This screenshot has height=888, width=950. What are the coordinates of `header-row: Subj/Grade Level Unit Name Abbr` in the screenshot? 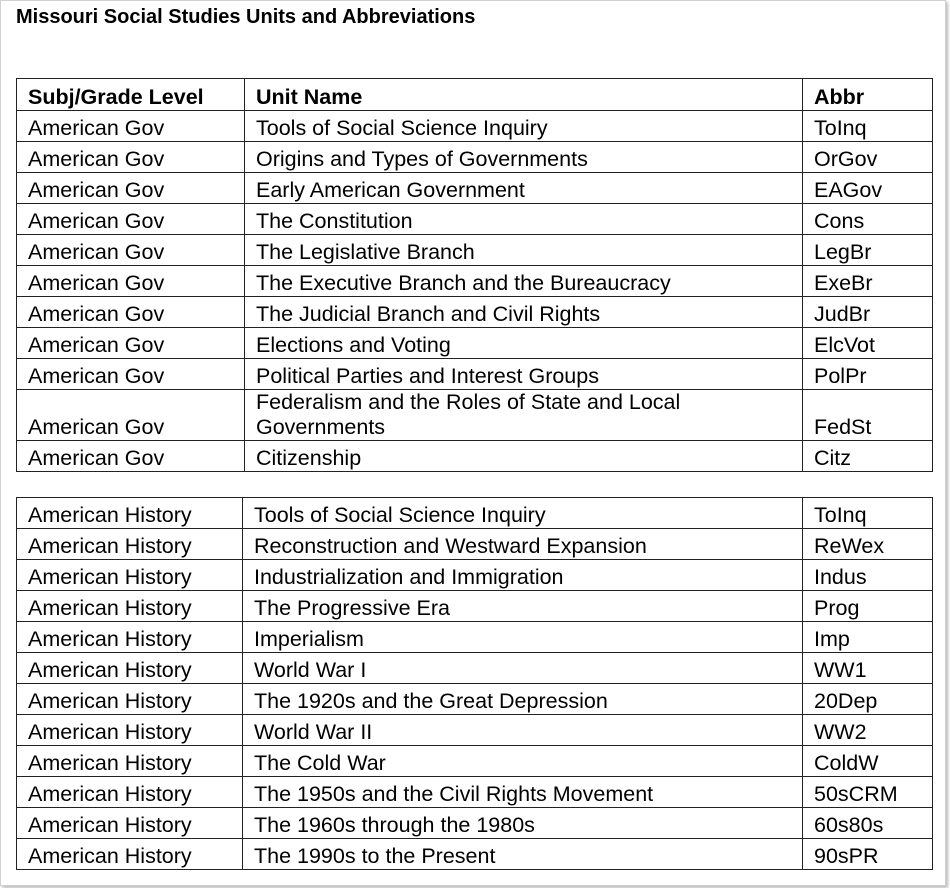 It's located at (474, 94).